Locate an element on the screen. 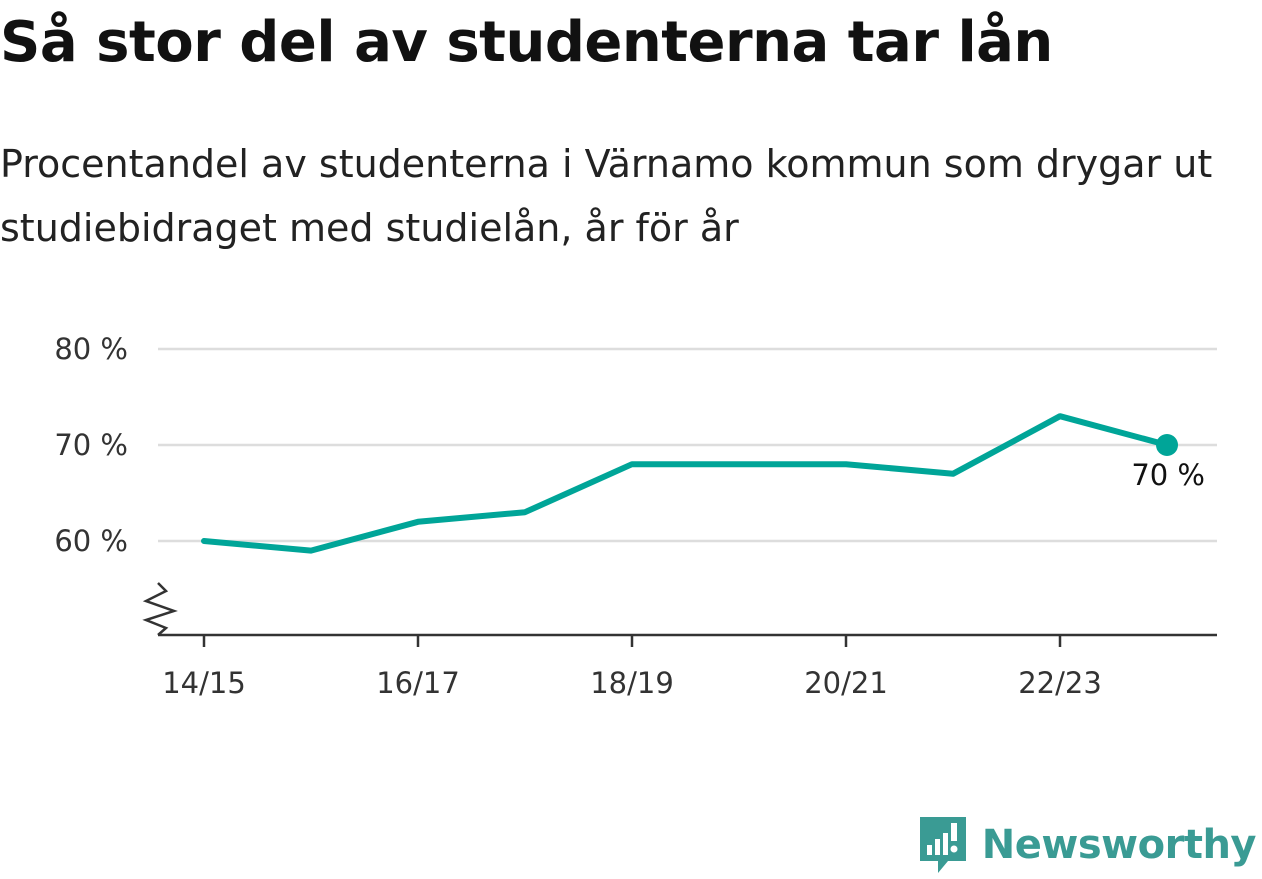 This screenshot has height=879, width=1262. y-tick-label: 70 % is located at coordinates (91, 445).